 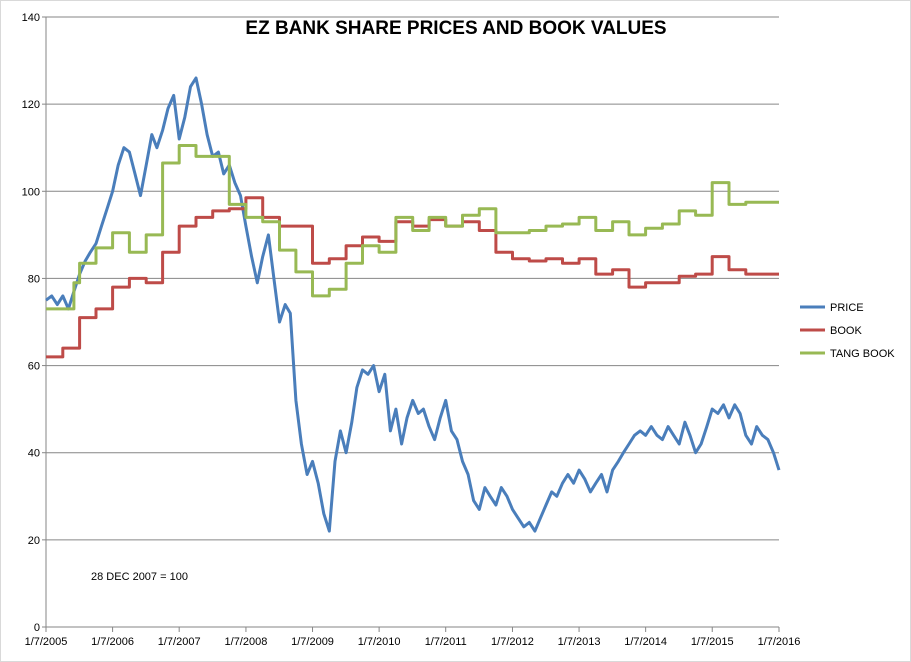 I want to click on y-tick-label: 100, so click(x=31, y=192).